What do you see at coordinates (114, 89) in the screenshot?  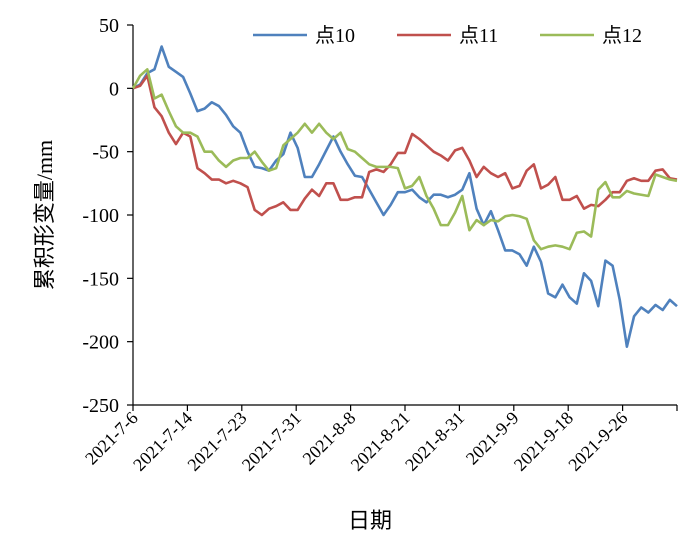 I see `y-tick-label: 0` at bounding box center [114, 89].